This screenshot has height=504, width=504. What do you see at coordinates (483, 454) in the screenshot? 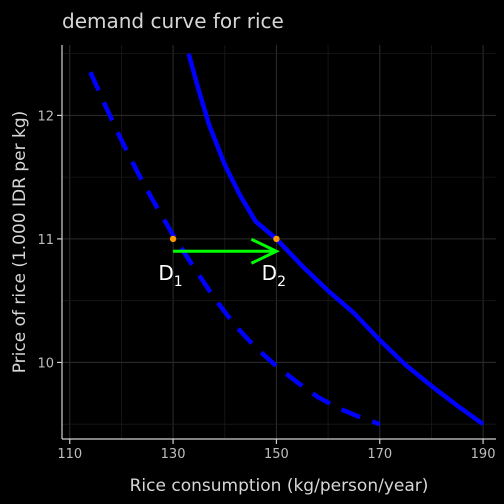
I see `x-tick-label: 190` at bounding box center [483, 454].